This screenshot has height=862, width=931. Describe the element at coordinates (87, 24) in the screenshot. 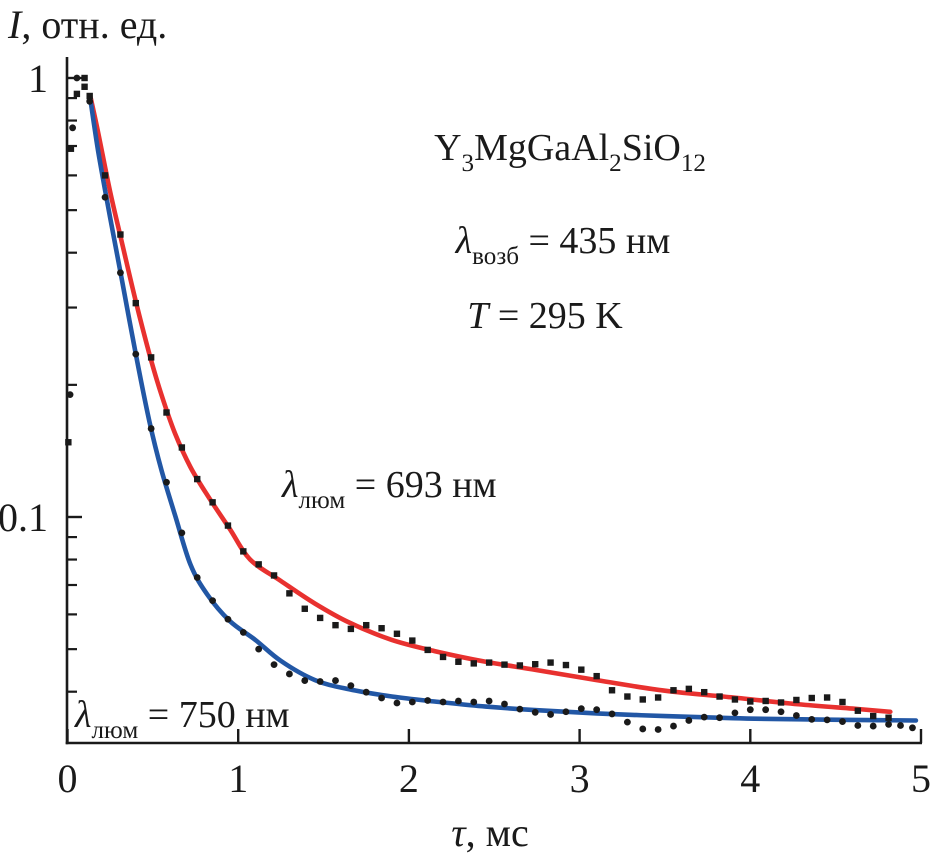

I see `y-axis-title: I, отн. ед.` at that location.